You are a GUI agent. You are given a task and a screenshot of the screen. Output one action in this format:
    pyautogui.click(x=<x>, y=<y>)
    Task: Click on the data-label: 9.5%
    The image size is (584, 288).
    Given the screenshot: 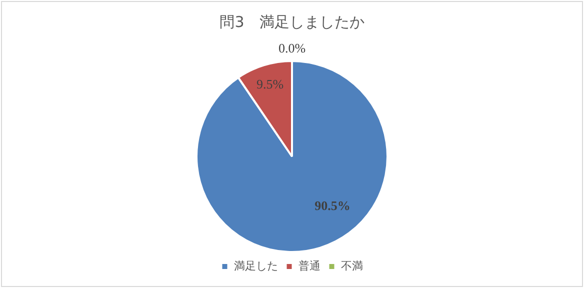 What is the action you would take?
    pyautogui.click(x=270, y=84)
    